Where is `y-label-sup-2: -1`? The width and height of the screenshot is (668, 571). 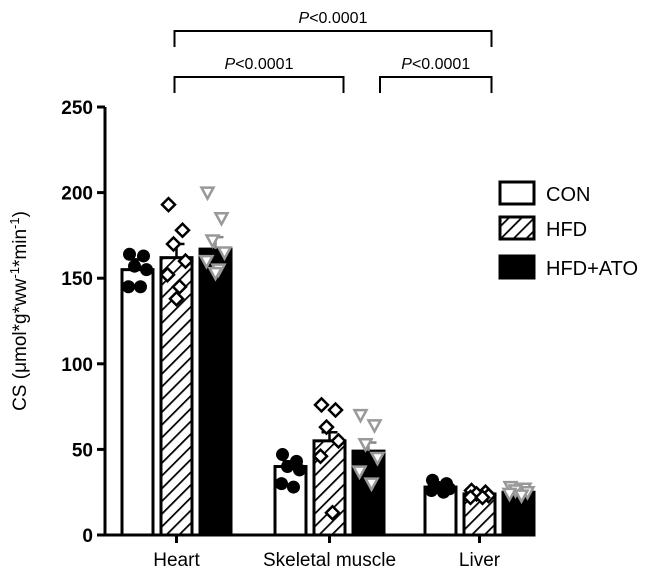
y-label-sup-2: -1 is located at coordinates (14, 223).